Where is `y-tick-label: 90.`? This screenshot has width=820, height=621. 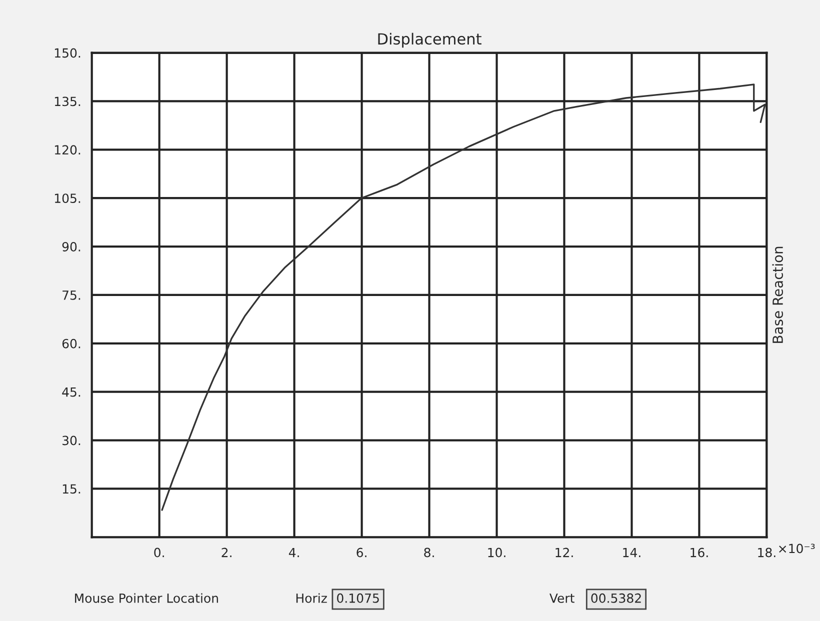
y-tick-label: 90. is located at coordinates (71, 247).